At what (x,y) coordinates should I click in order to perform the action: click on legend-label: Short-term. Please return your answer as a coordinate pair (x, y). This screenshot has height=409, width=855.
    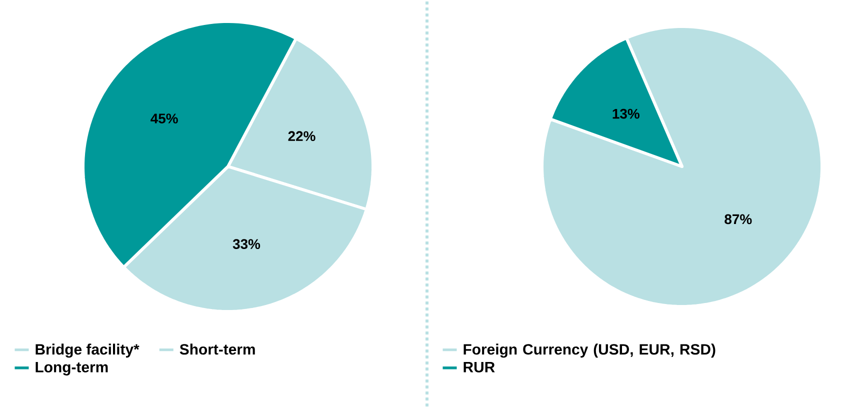
    Looking at the image, I should click on (217, 349).